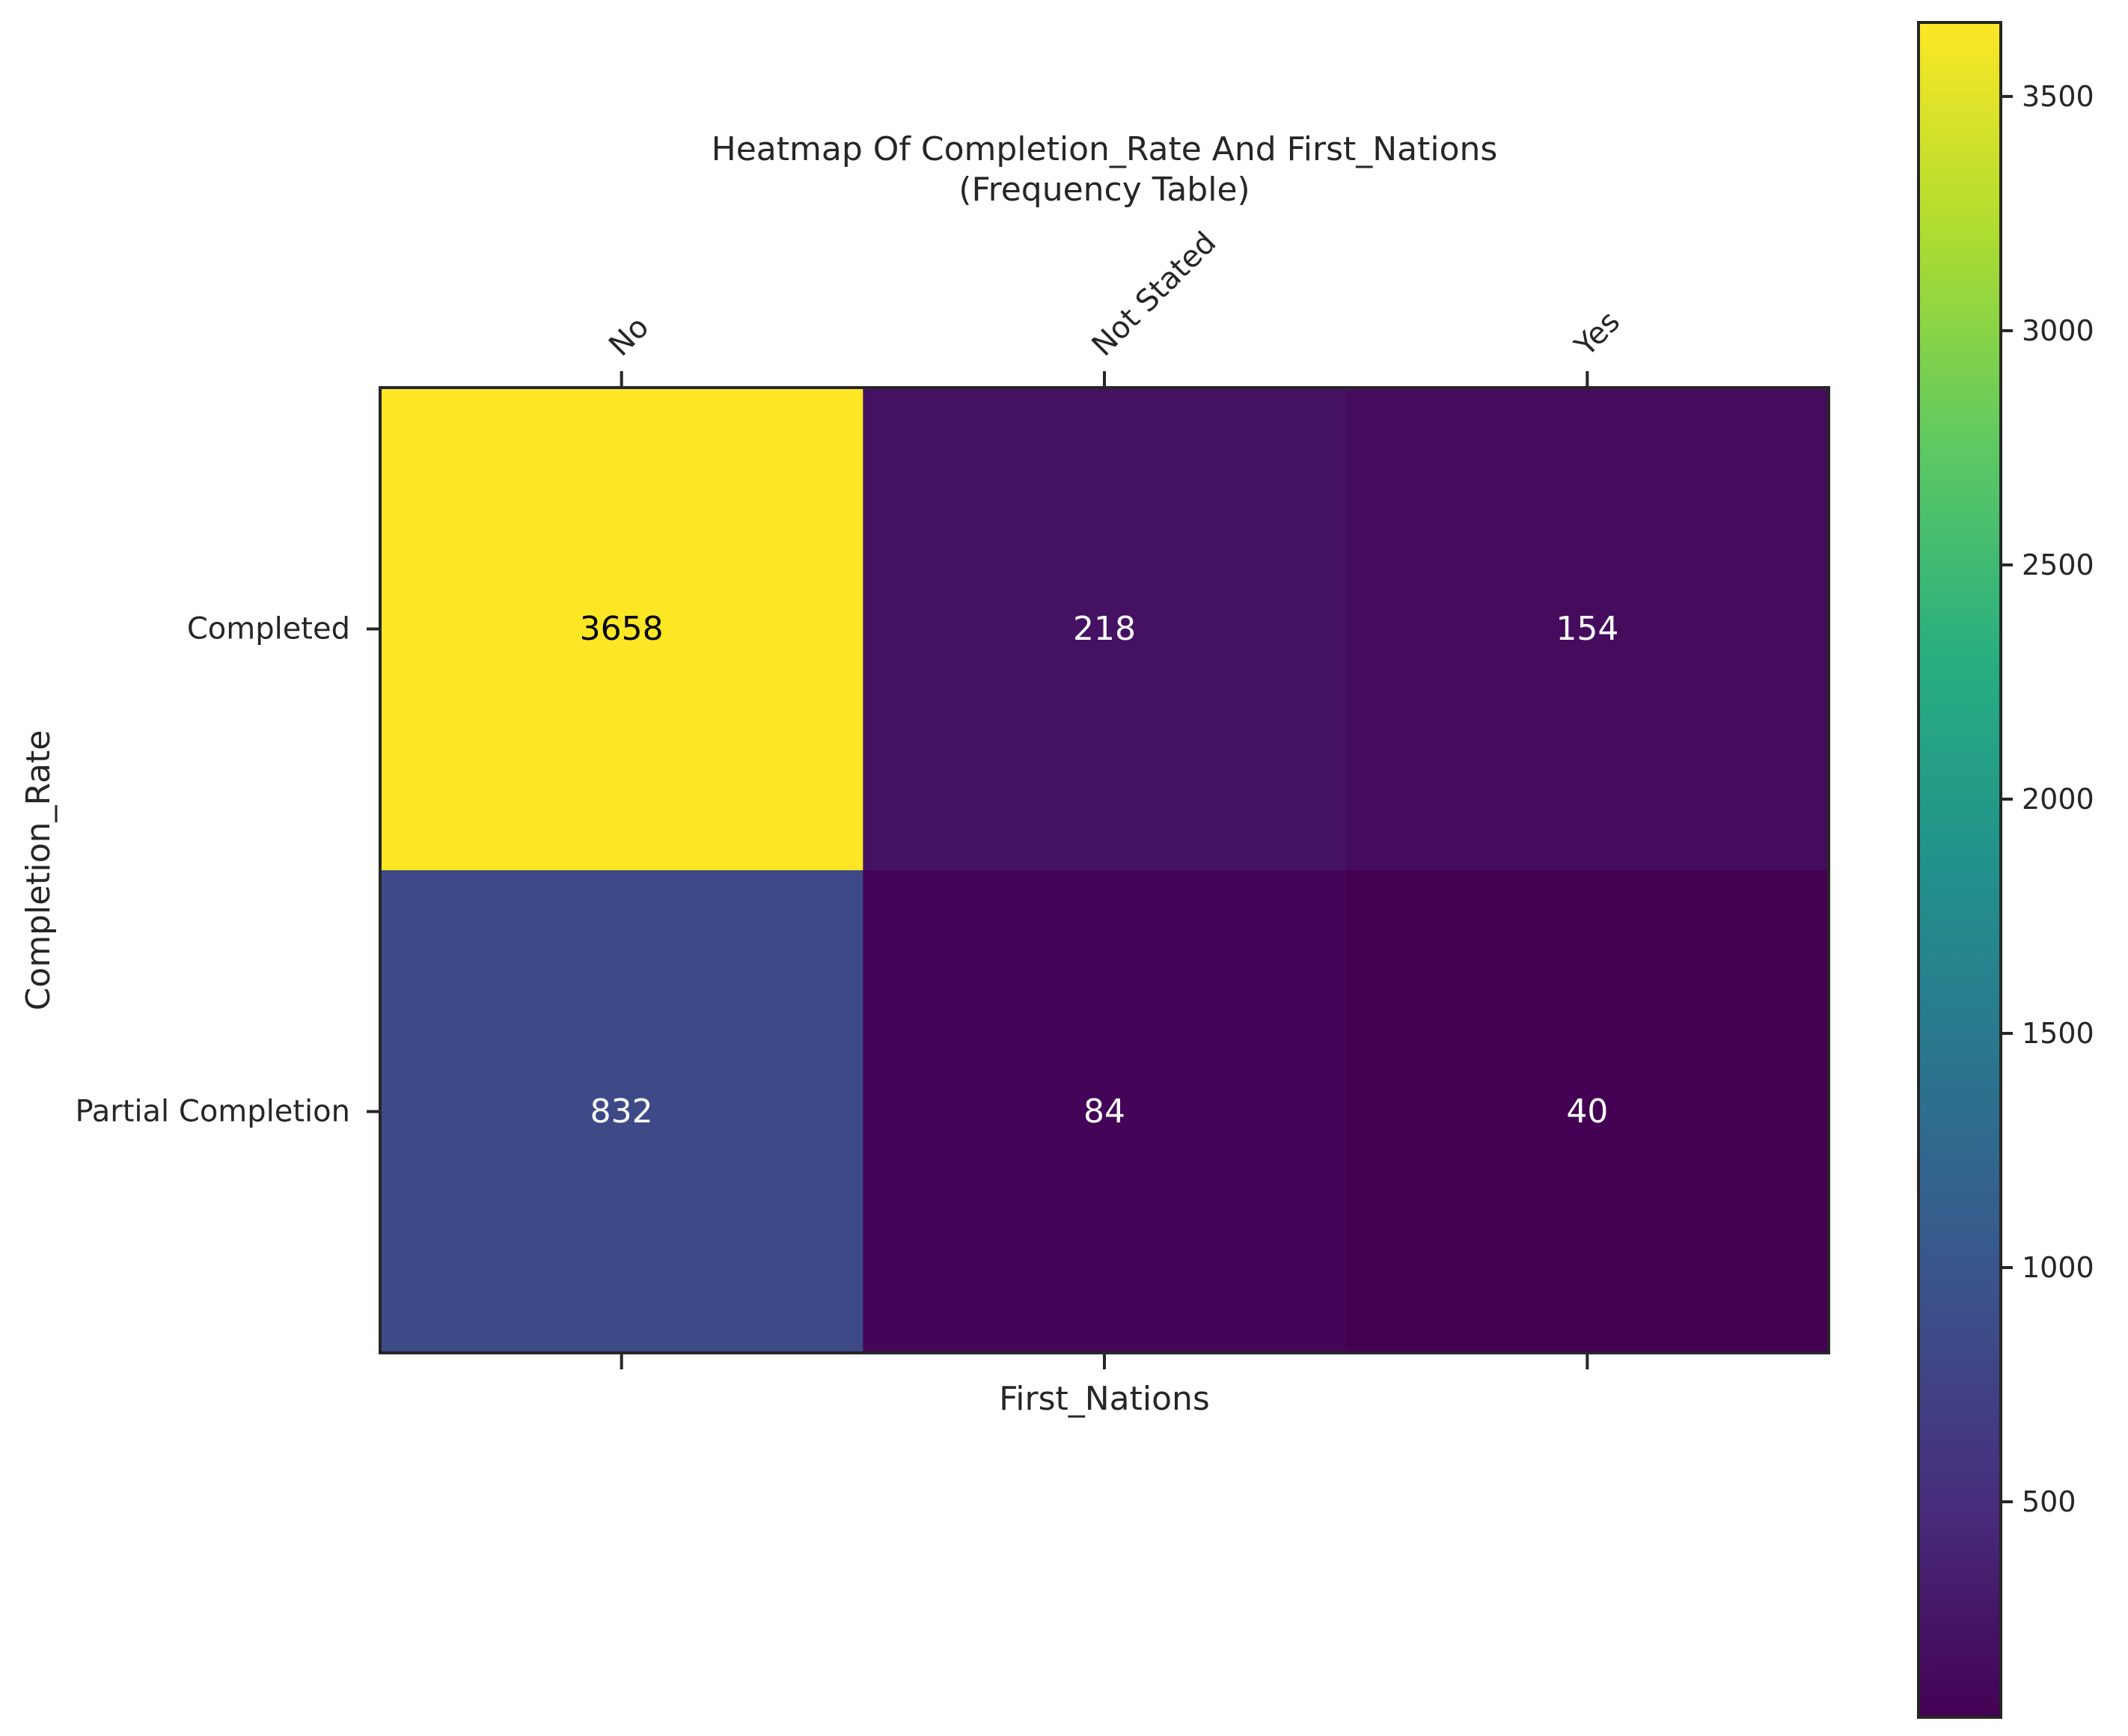 The image size is (2128, 1736). I want to click on colorbar-tick-label: 3000, so click(2058, 330).